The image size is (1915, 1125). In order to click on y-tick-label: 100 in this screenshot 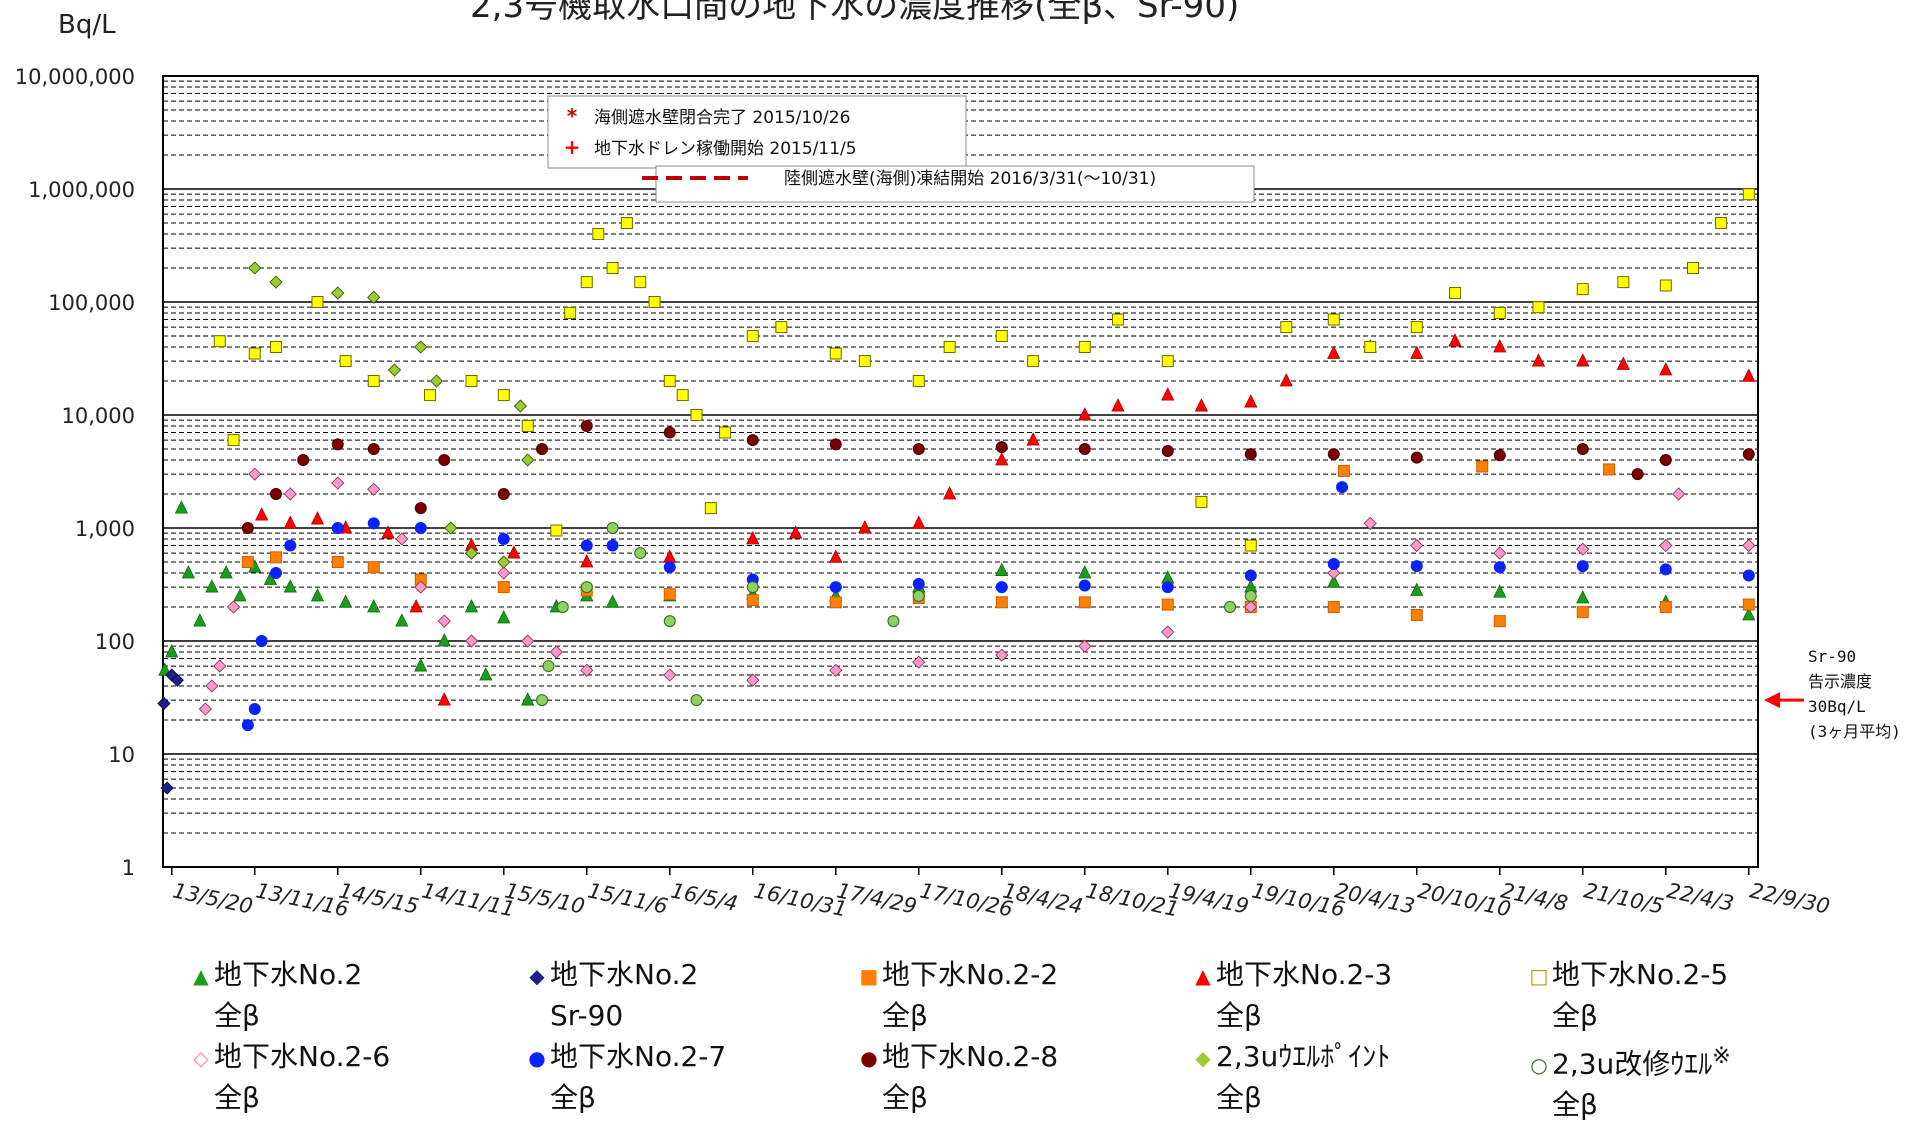, I will do `click(115, 642)`.